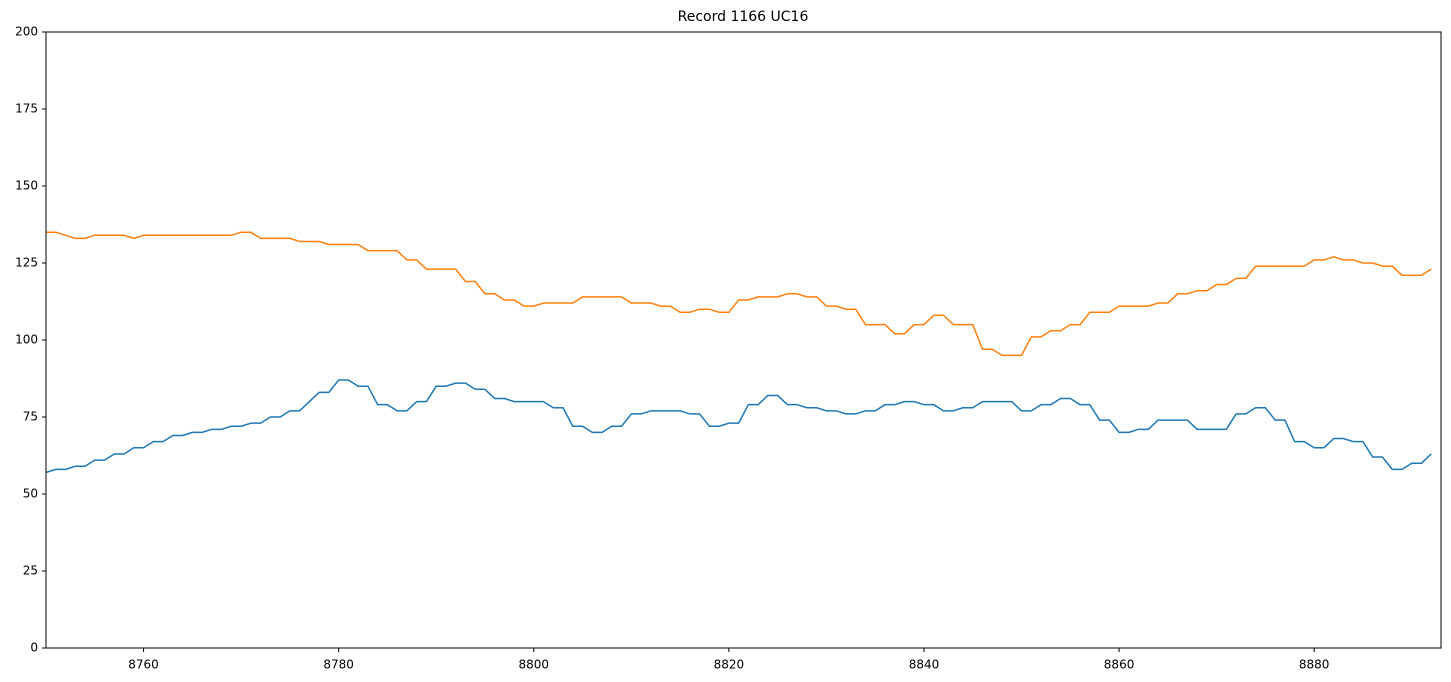 This screenshot has height=682, width=1451. What do you see at coordinates (533, 665) in the screenshot?
I see `x-tick-label: 8800` at bounding box center [533, 665].